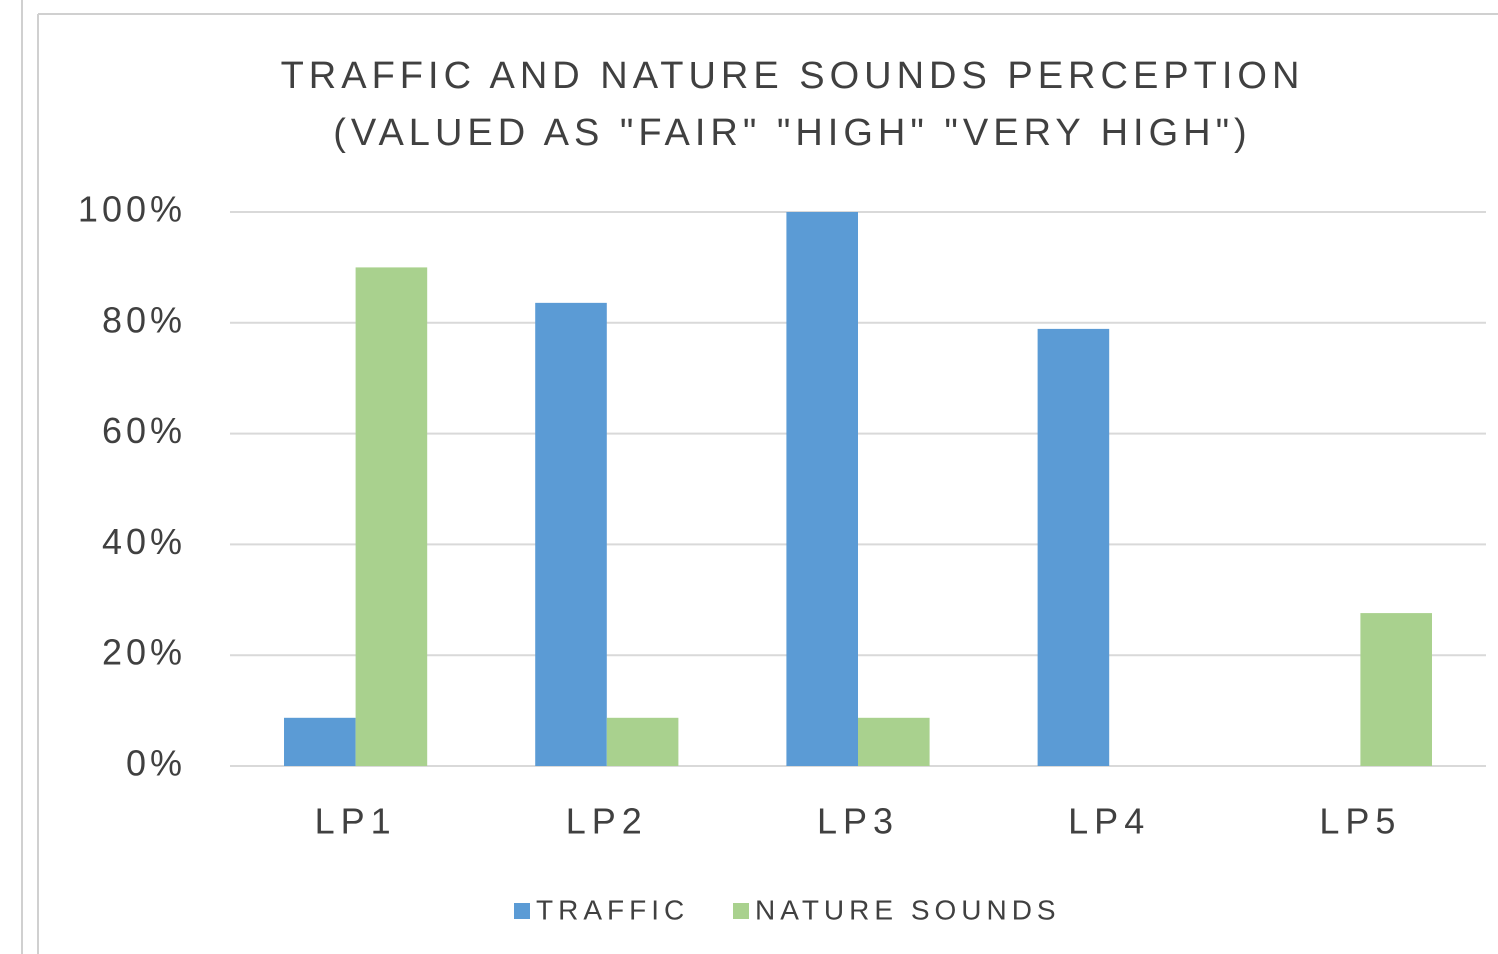  Describe the element at coordinates (356, 821) in the screenshot. I see `x-tick-label: LP1` at that location.